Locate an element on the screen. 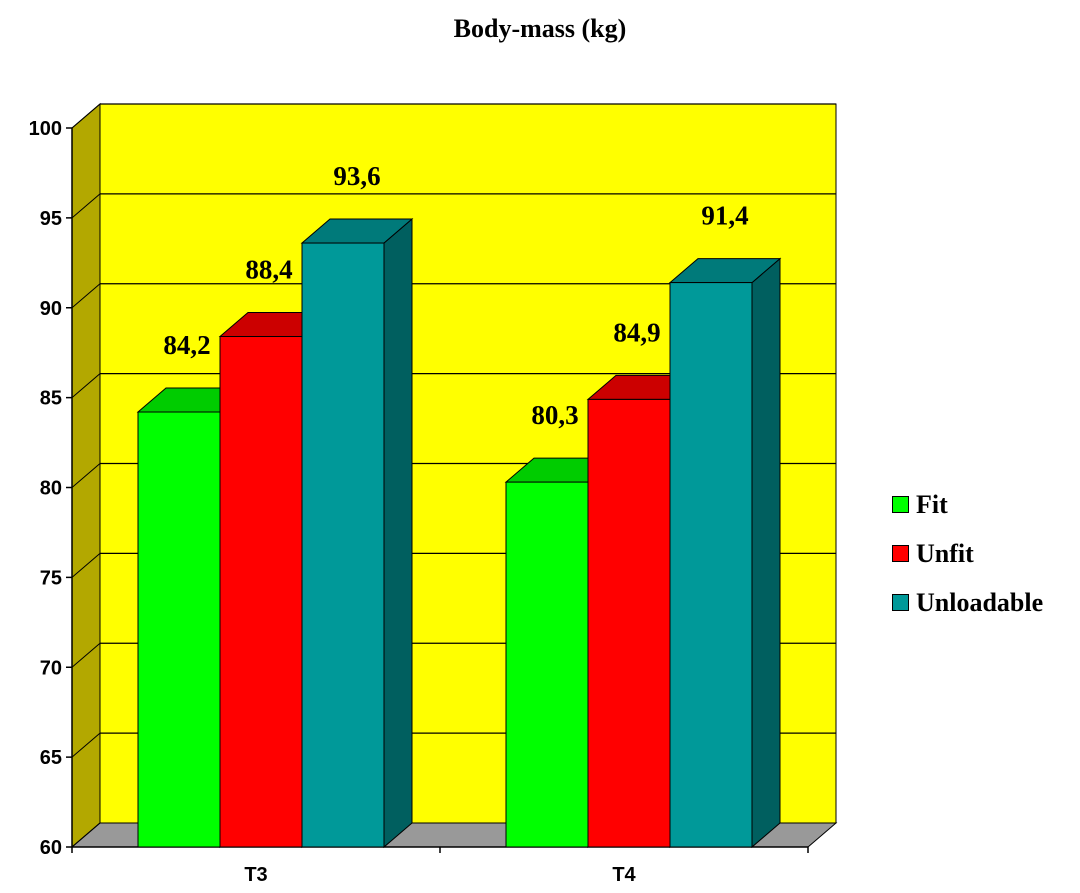 This screenshot has width=1080, height=893. legend-label-fit: Fit is located at coordinates (932, 504).